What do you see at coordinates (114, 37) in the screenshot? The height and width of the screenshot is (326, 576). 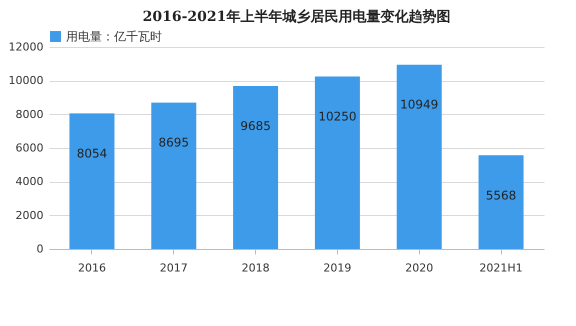 I see `legend-label: 用电量：亿千瓦时` at bounding box center [114, 37].